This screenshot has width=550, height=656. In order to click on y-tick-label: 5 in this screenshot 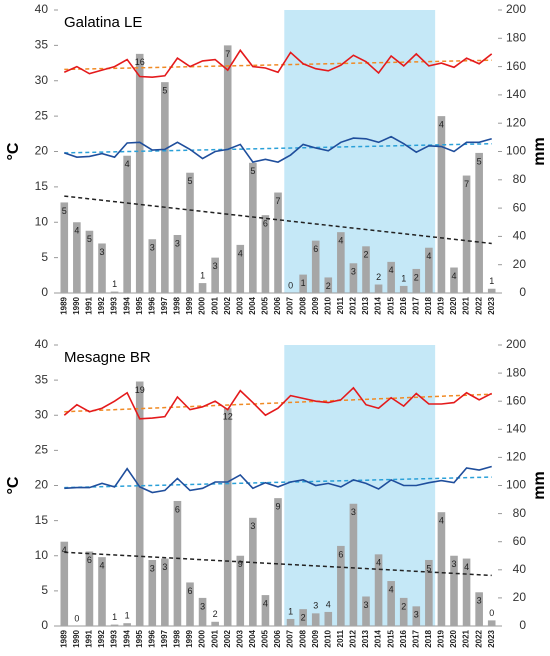, I will do `click(44, 257)`.